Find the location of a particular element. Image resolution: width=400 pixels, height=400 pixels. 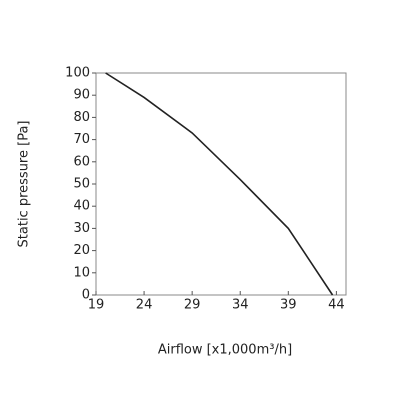

x-tick-label: 34 is located at coordinates (240, 305).